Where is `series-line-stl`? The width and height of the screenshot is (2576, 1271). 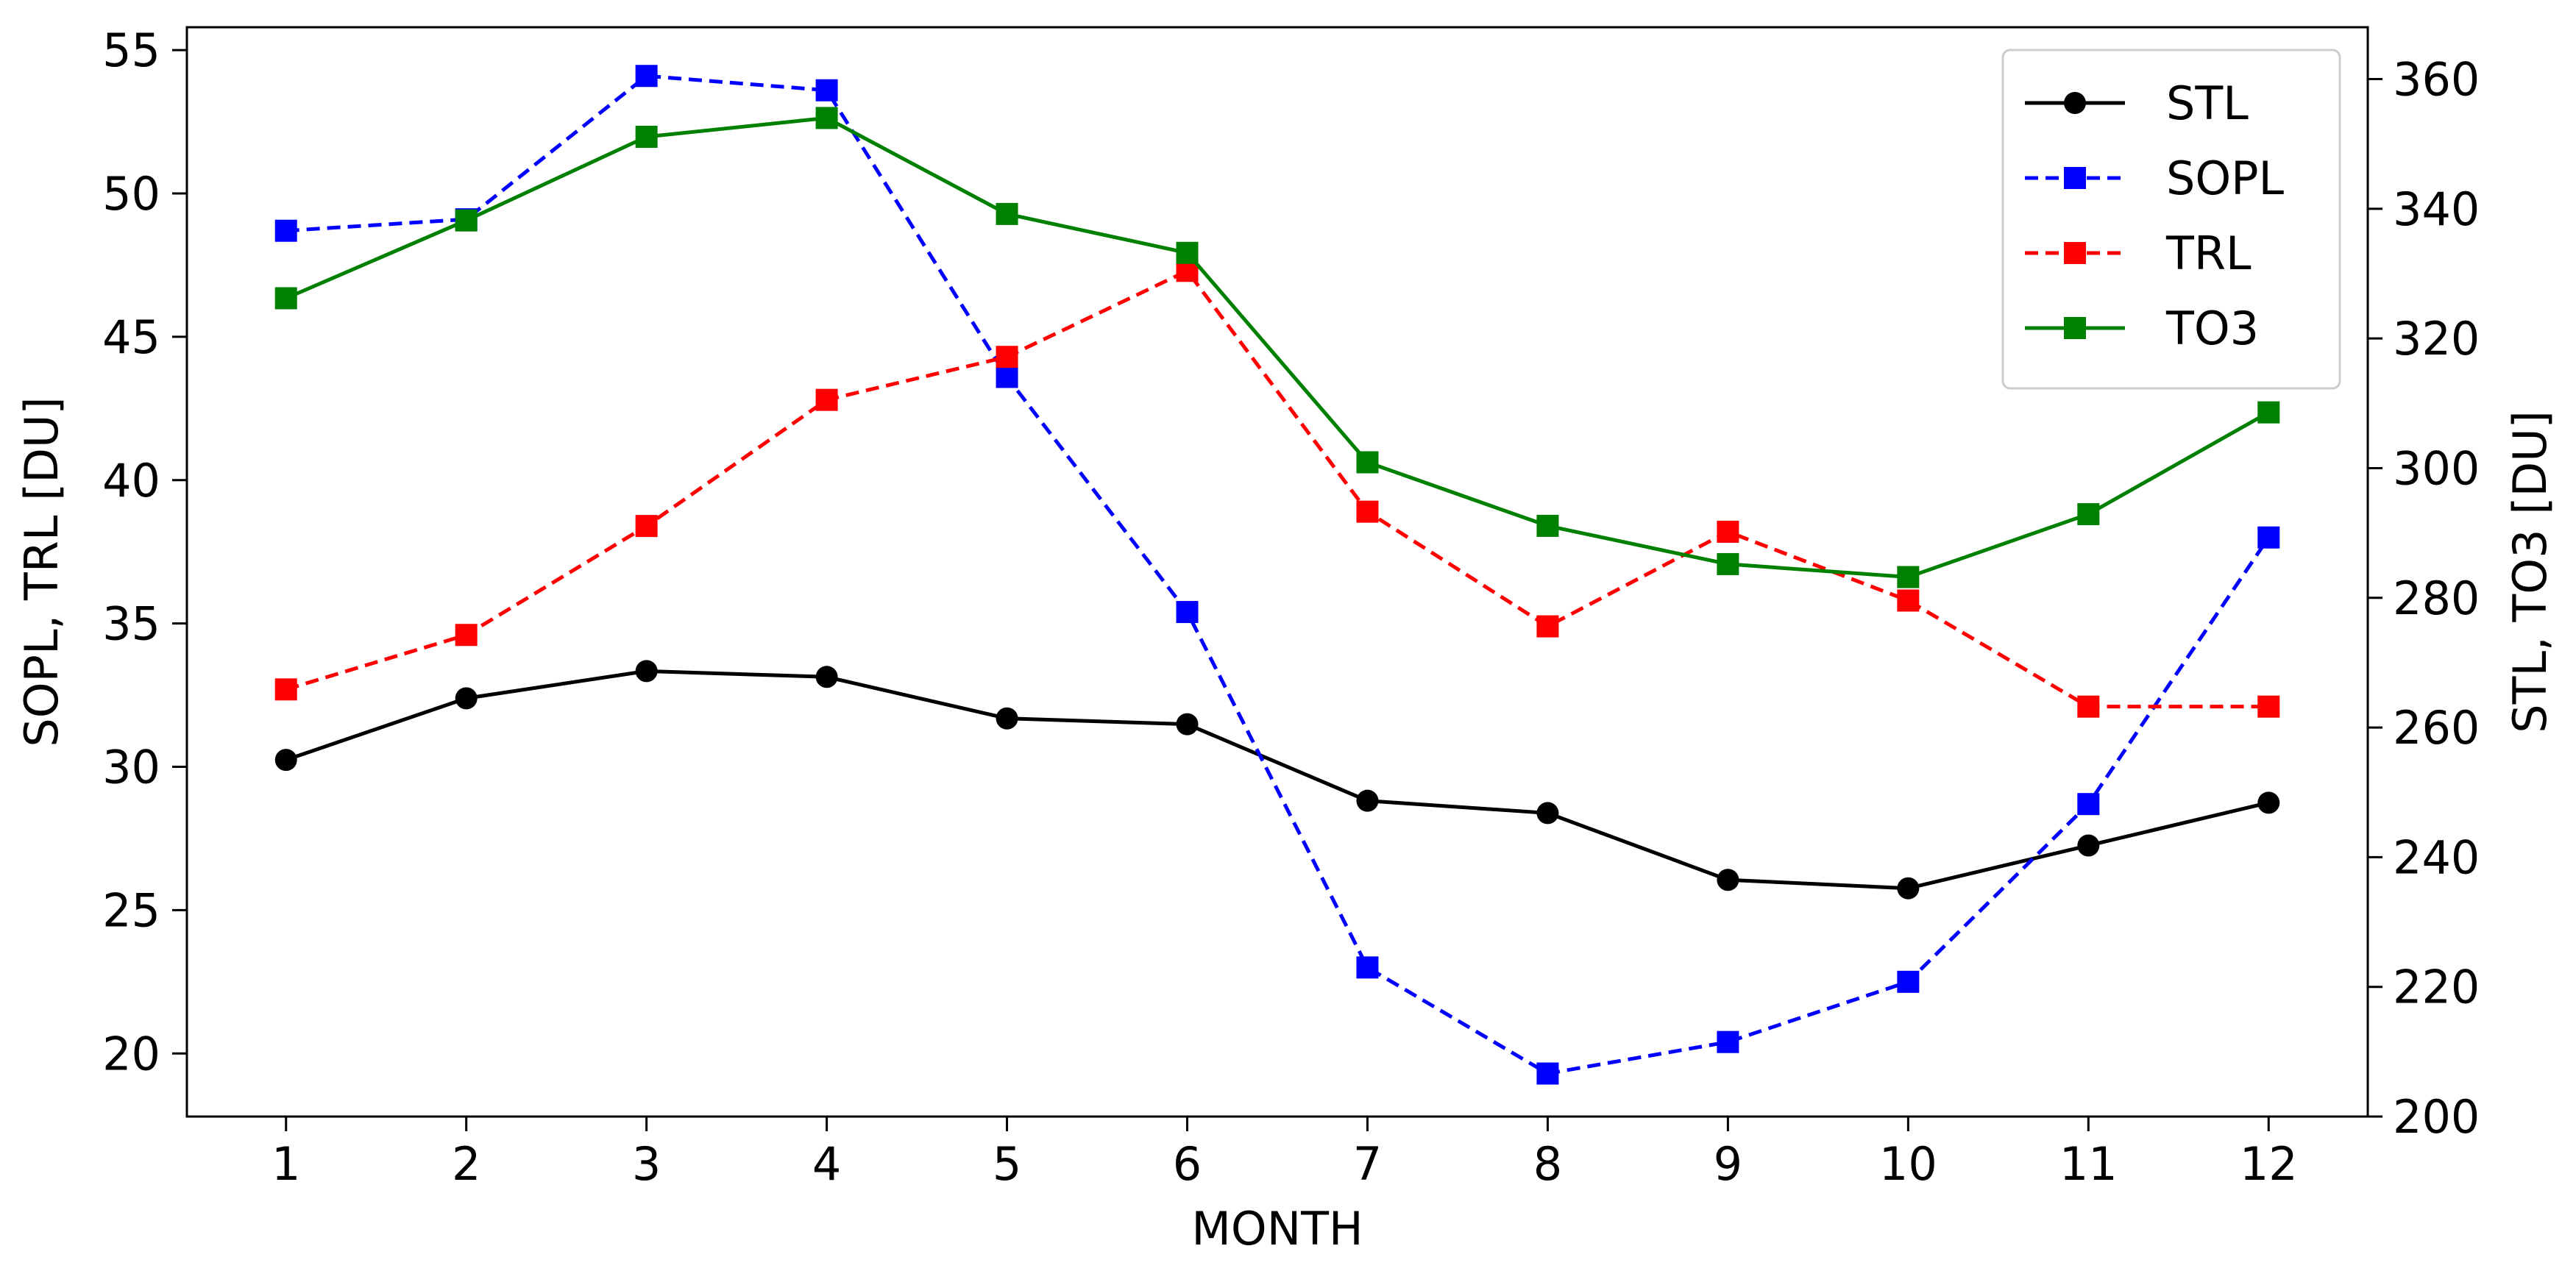 series-line-stl is located at coordinates (1277, 780).